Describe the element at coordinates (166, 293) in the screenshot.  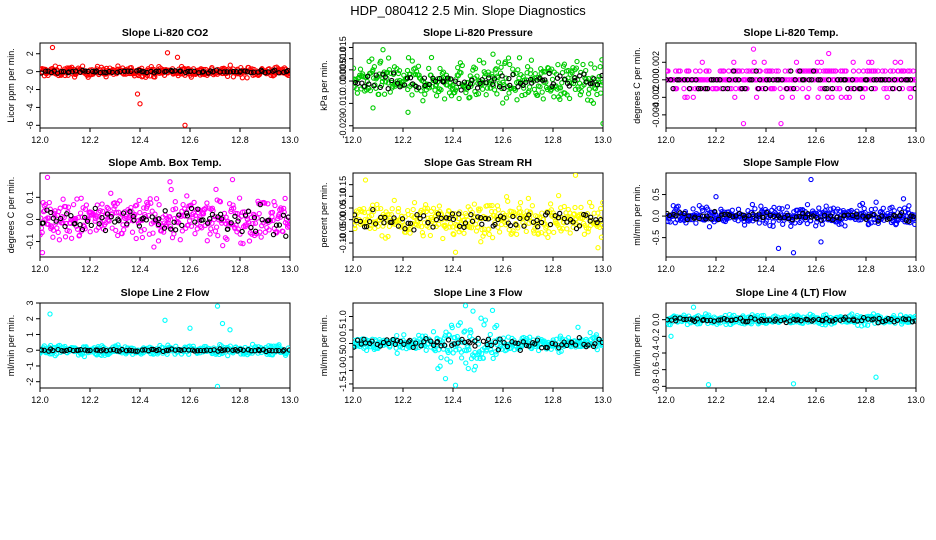
I see `panel-title: Slope Line 2 Flow` at that location.